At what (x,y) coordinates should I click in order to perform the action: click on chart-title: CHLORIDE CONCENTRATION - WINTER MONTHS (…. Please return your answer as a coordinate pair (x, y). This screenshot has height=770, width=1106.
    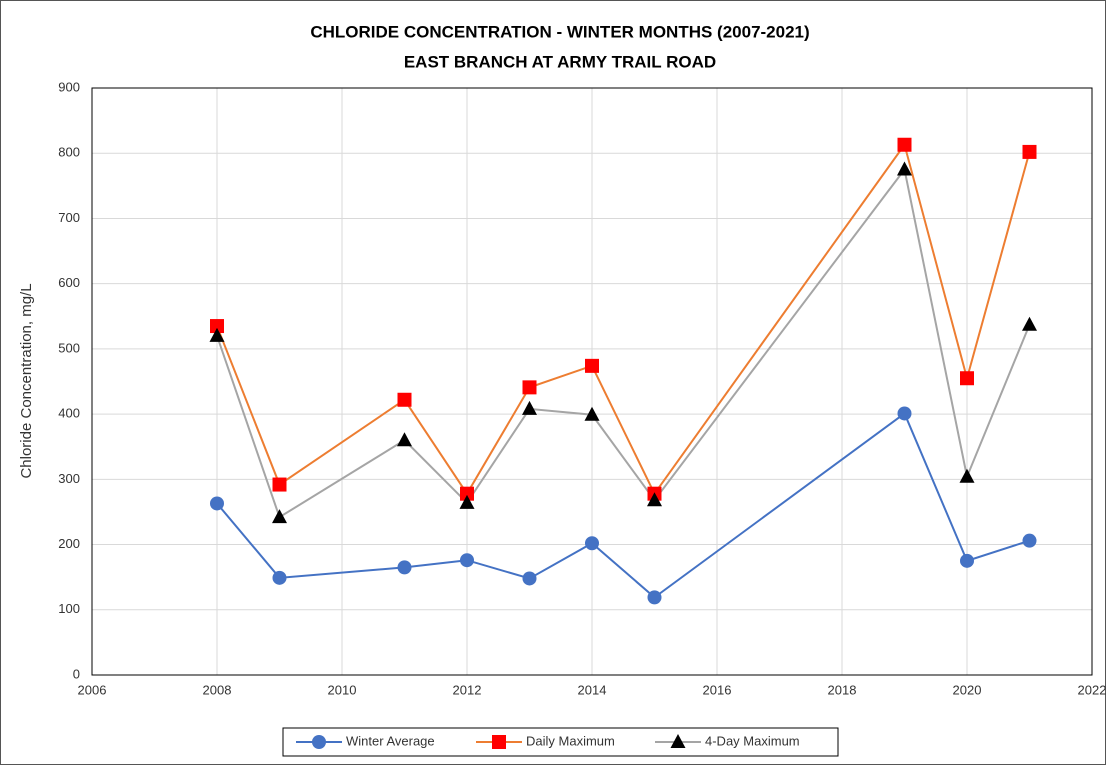
    Looking at the image, I should click on (559, 31).